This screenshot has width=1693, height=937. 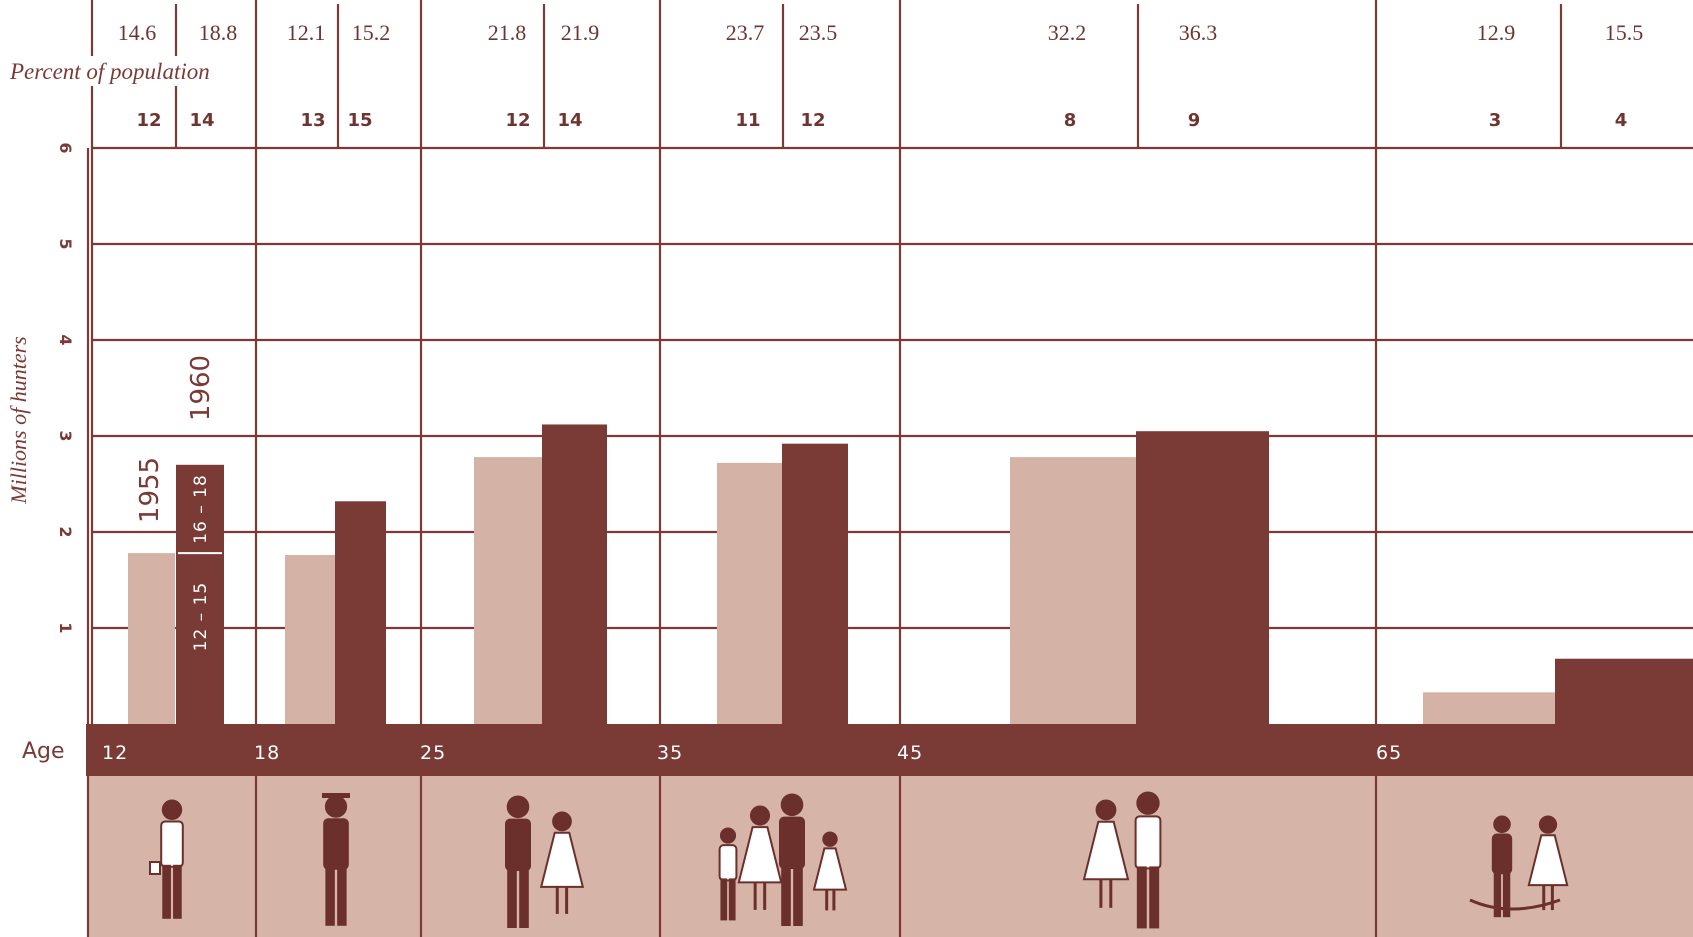 I want to click on percent-1955: 32.2, so click(x=1067, y=32).